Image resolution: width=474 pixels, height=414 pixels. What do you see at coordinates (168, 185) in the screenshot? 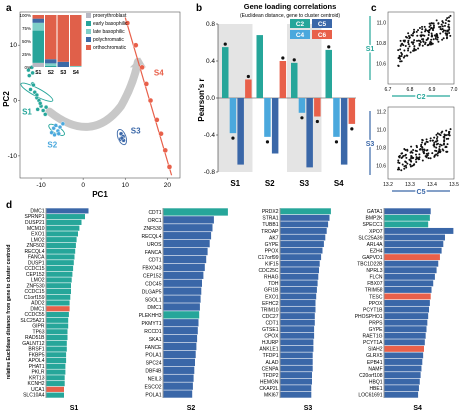
I see `x-tick-label: 20` at bounding box center [168, 185].